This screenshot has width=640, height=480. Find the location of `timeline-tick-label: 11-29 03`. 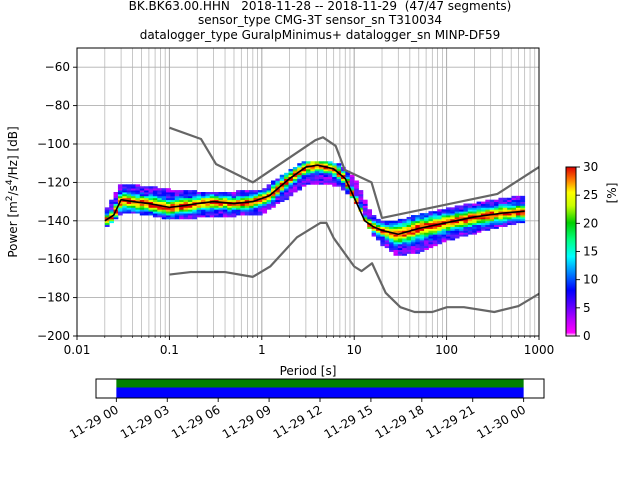

timeline-tick-label: 11-29 03 is located at coordinates (145, 421).